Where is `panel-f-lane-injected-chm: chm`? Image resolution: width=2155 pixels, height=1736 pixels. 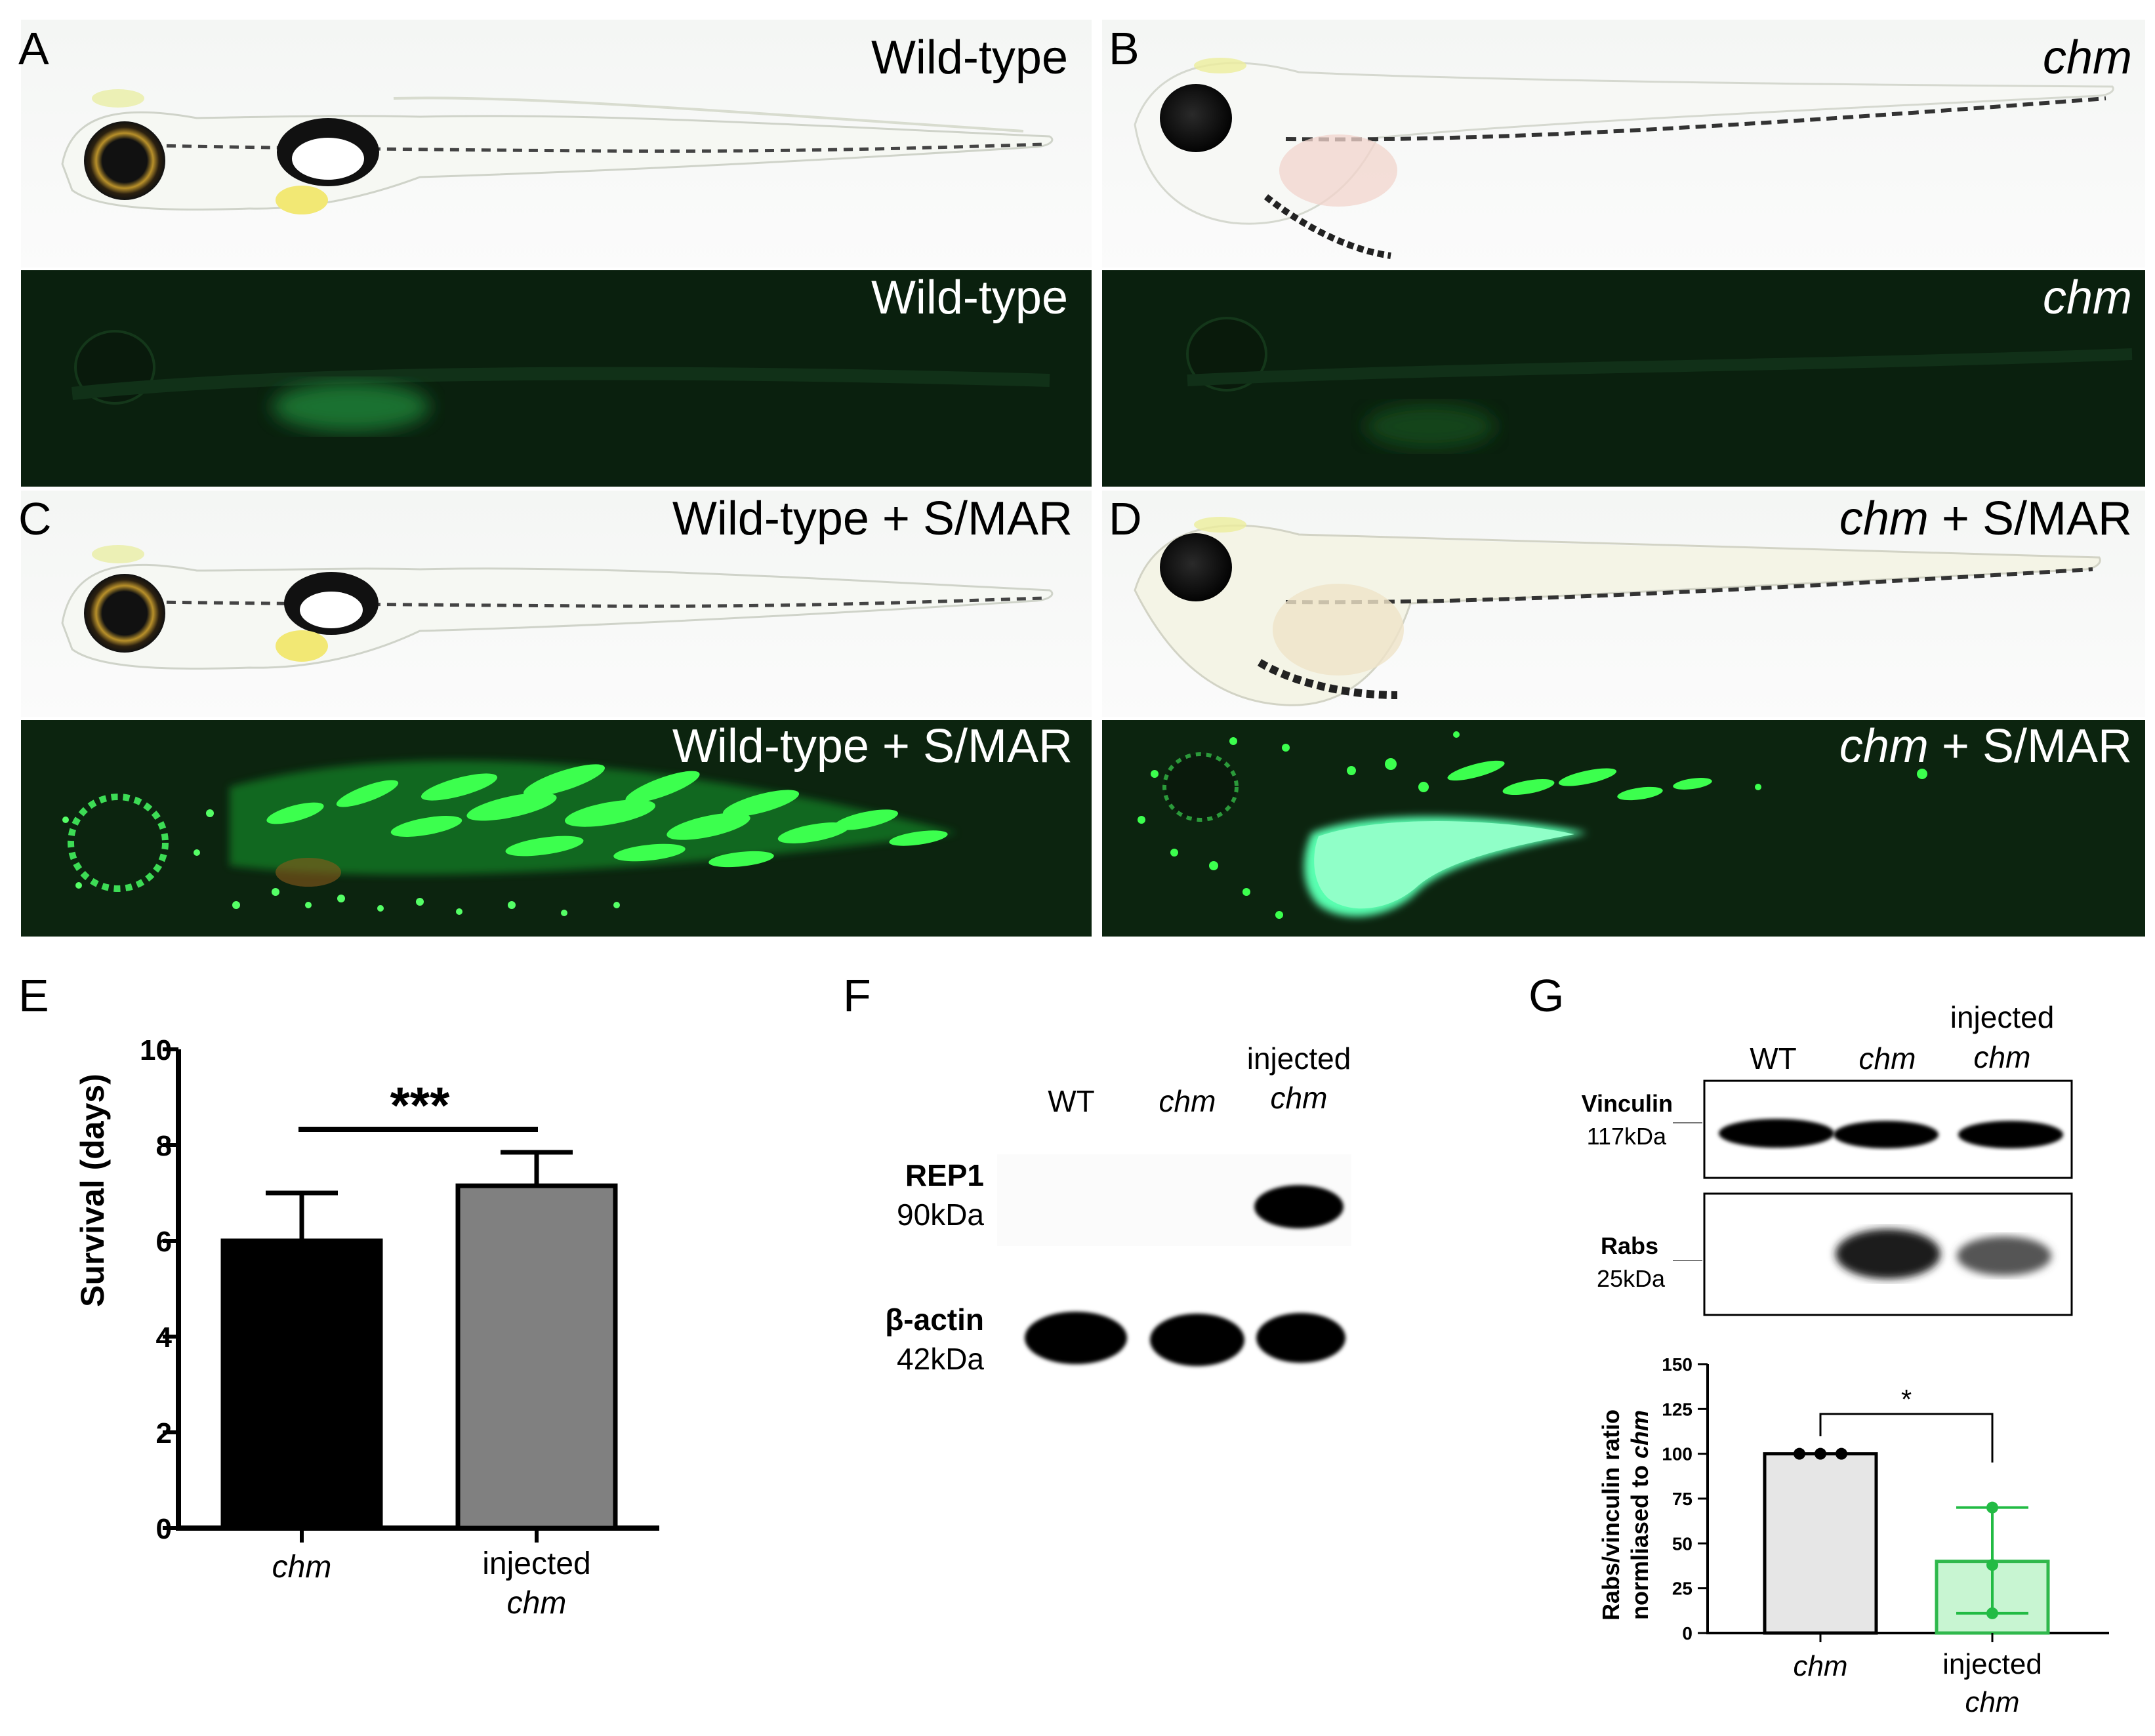 panel-f-lane-injected-chm: chm is located at coordinates (1299, 1098).